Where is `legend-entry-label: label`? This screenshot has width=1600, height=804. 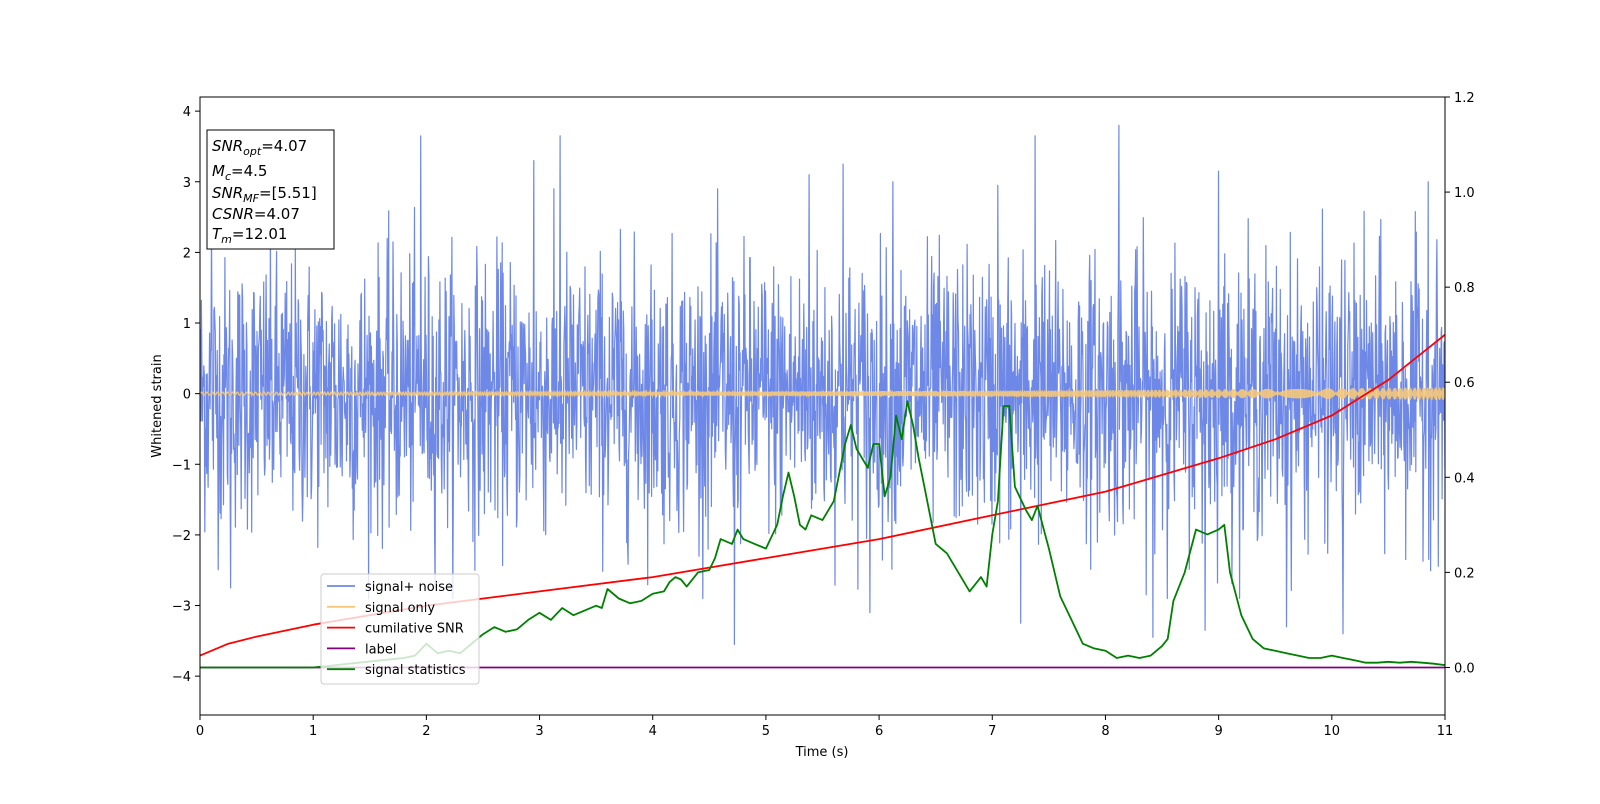 legend-entry-label: label is located at coordinates (380, 649).